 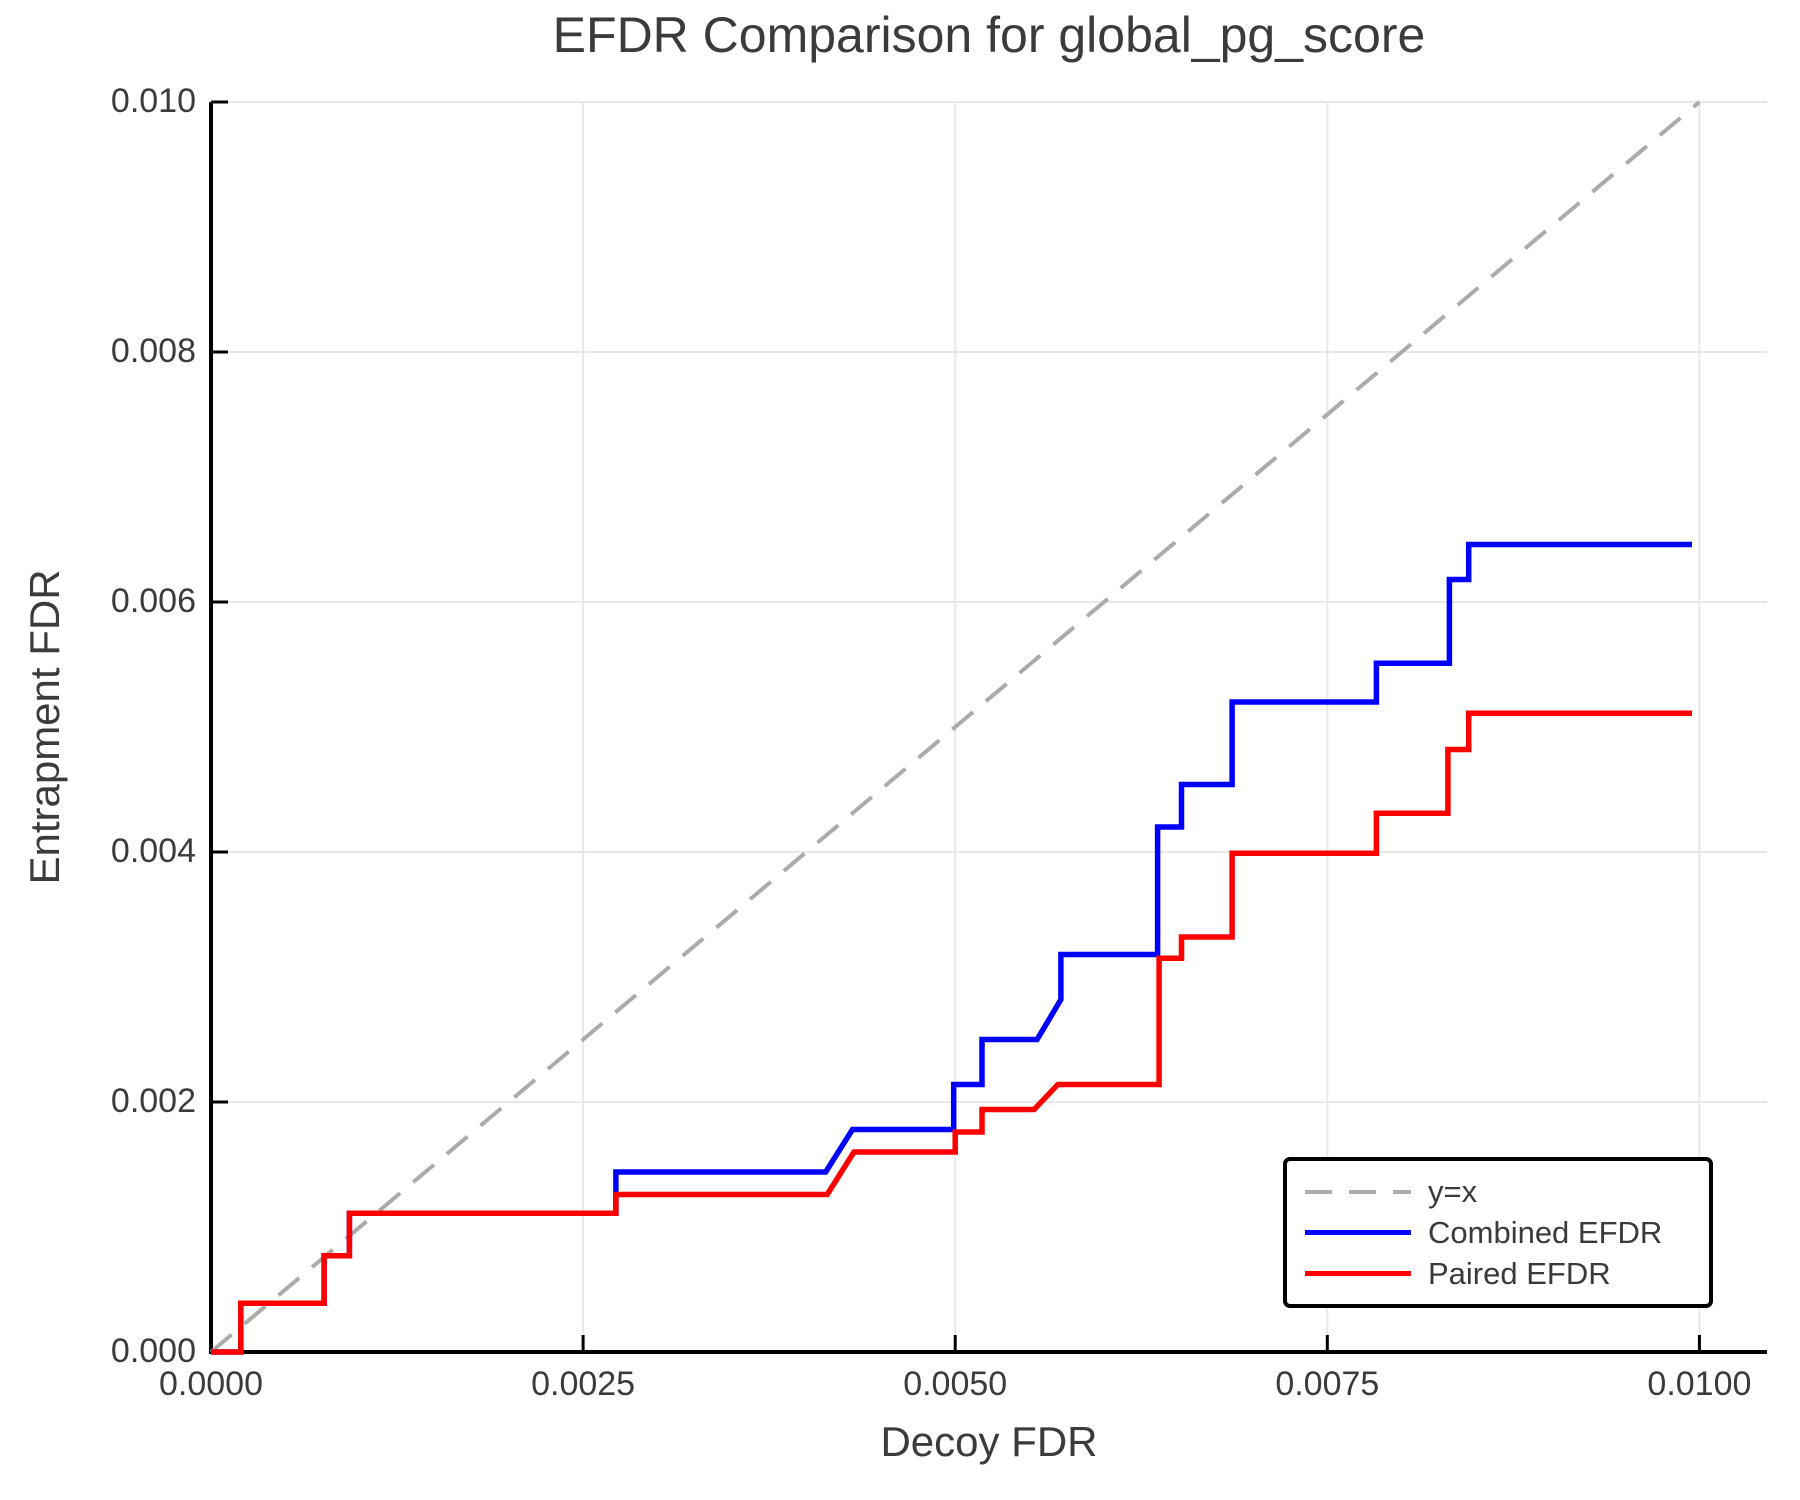 What do you see at coordinates (1358, 1191) in the screenshot?
I see `dashed-line-swatch` at bounding box center [1358, 1191].